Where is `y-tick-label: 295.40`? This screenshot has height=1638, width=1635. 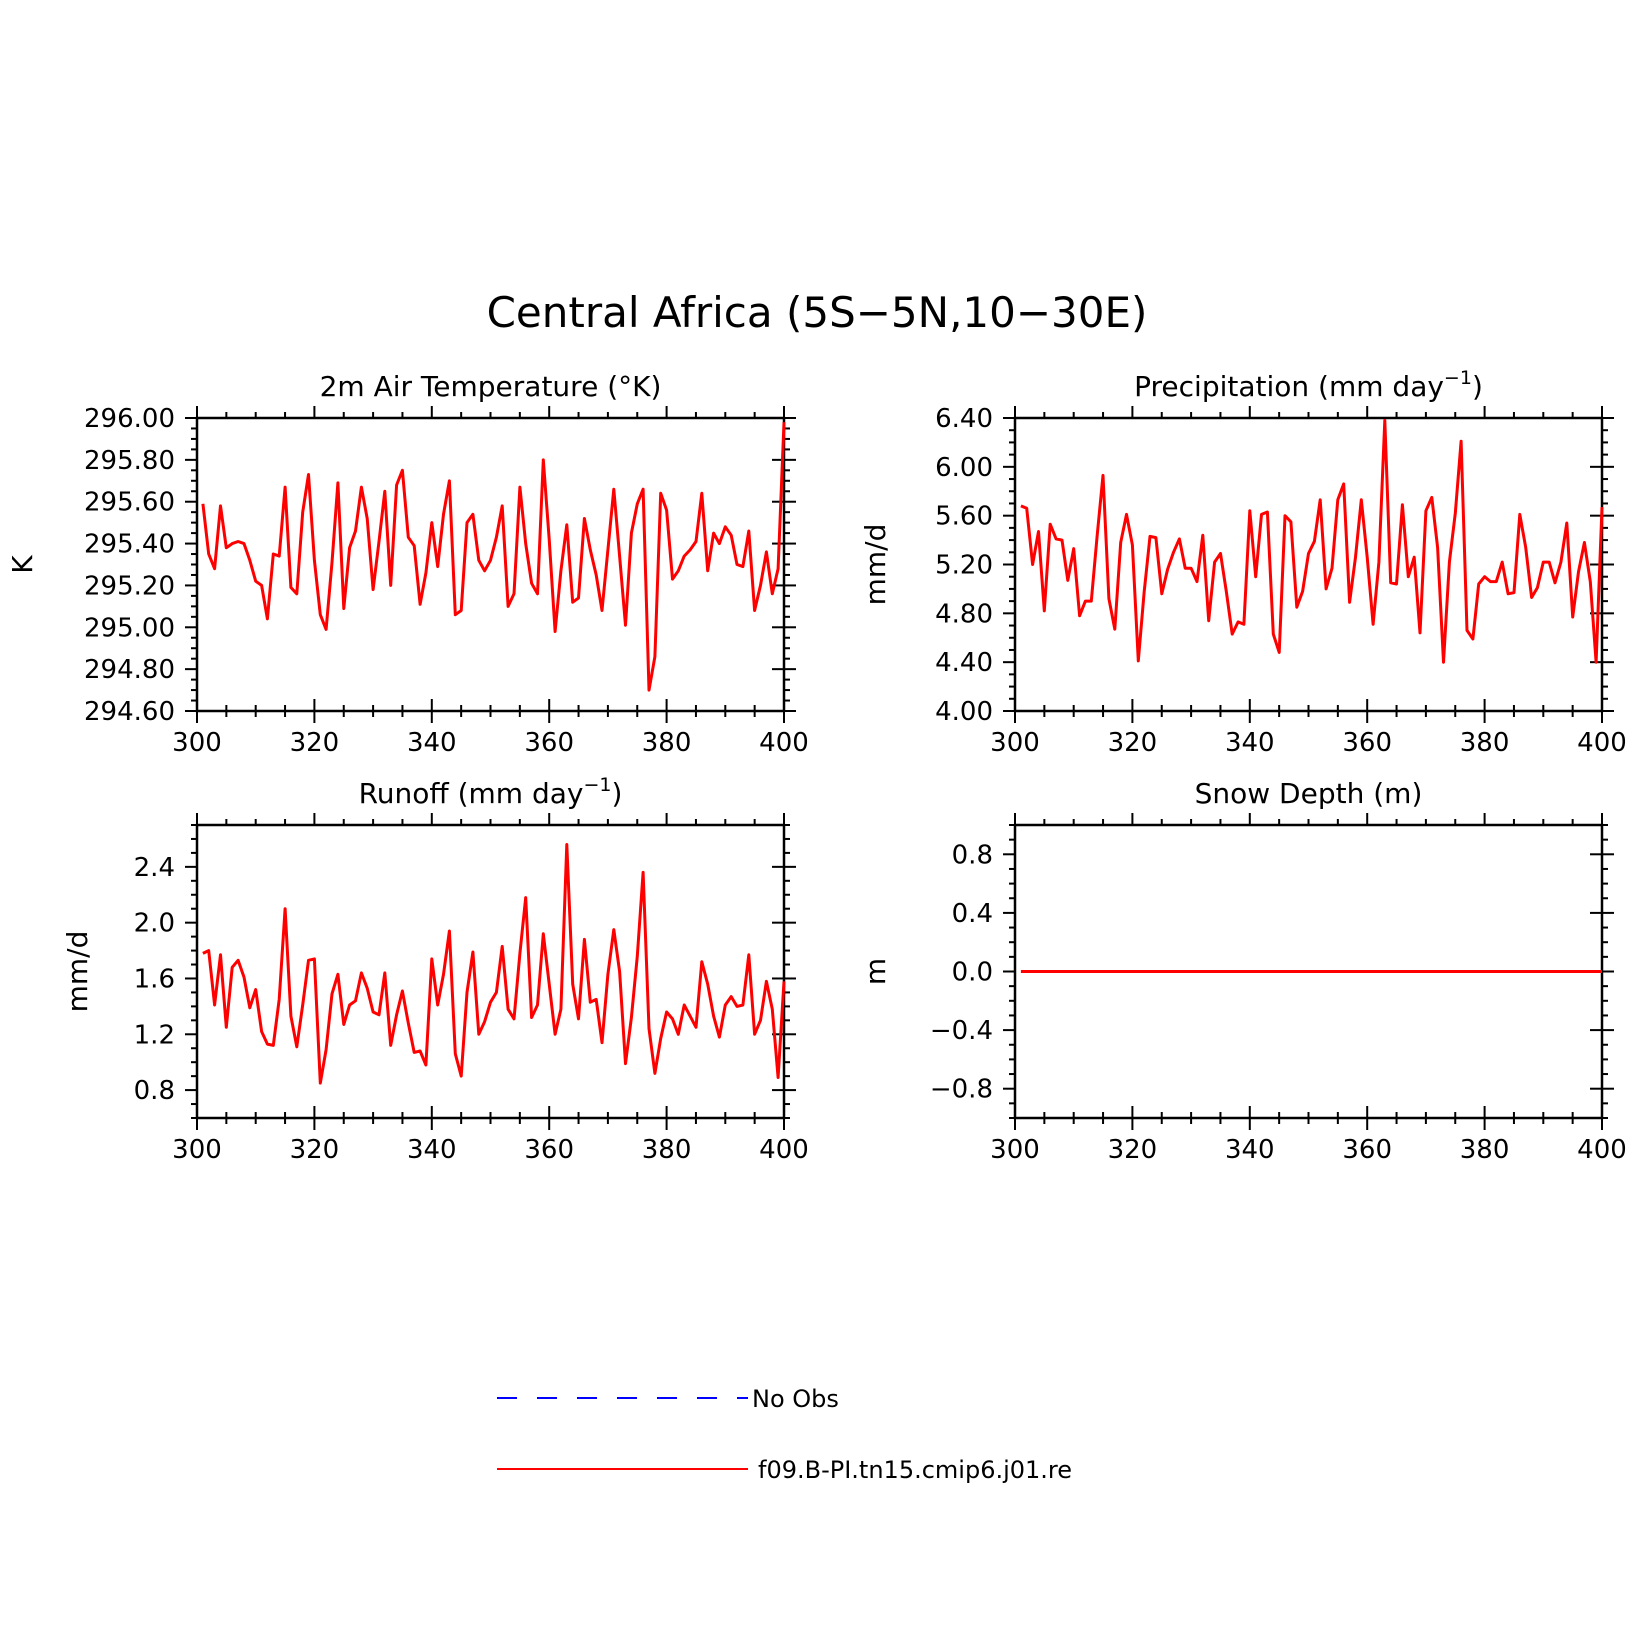
y-tick-label: 295.40 is located at coordinates (129, 545).